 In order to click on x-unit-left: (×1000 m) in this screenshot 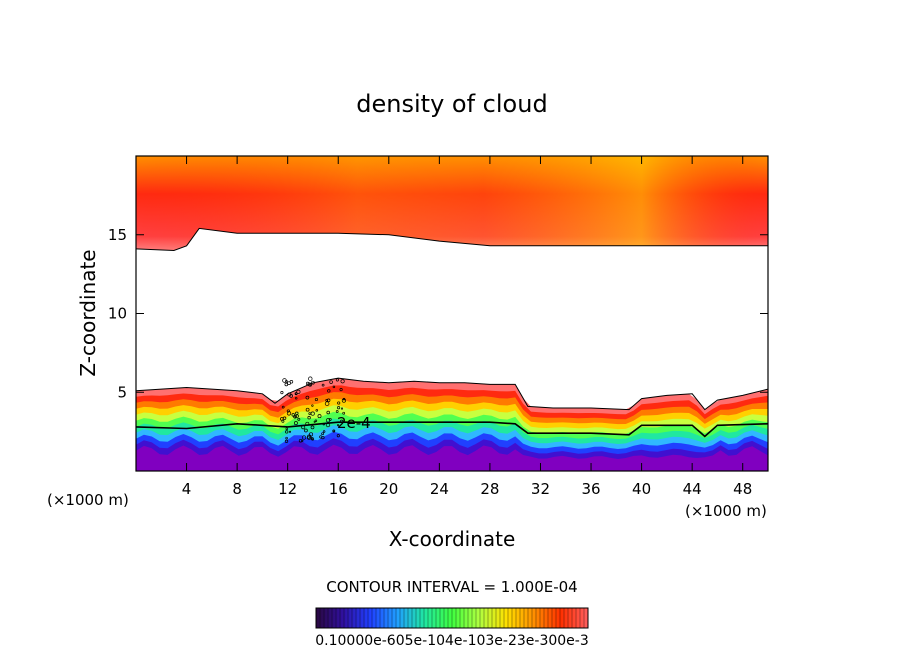, I will do `click(88, 500)`.